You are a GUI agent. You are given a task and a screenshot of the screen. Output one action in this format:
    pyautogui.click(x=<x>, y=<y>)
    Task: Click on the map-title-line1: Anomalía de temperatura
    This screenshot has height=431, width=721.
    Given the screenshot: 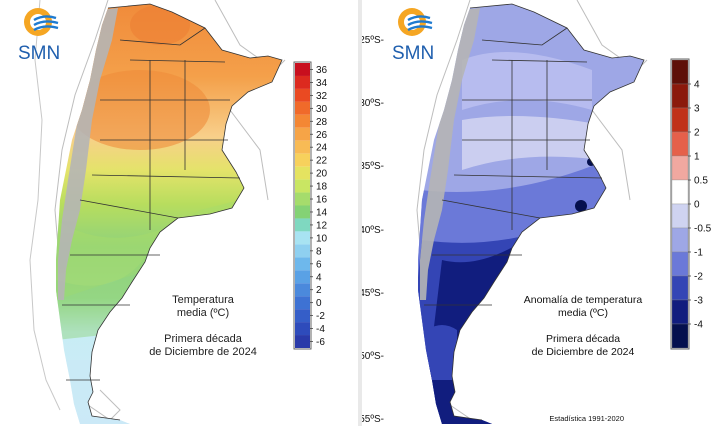 What is the action you would take?
    pyautogui.click(x=583, y=300)
    